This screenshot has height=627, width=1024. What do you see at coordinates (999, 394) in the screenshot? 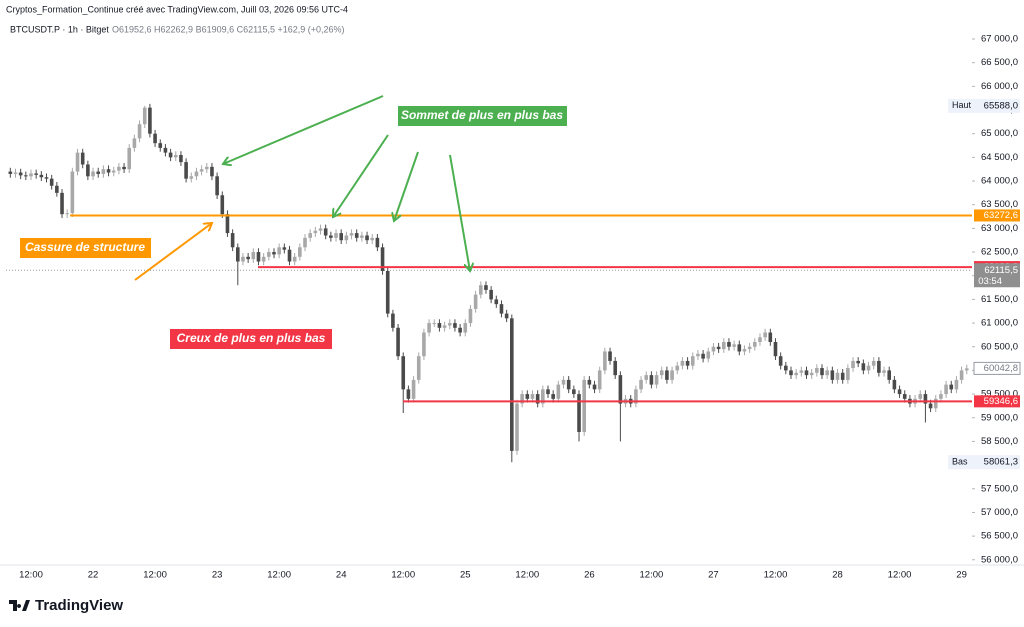
I see `y-tick-label: 59 500,0` at bounding box center [999, 394].